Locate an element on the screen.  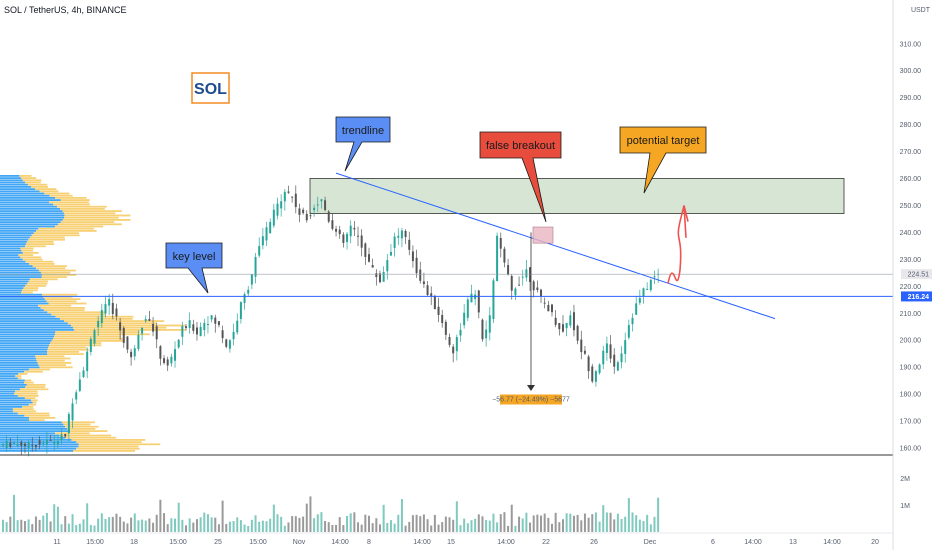
time-tick-label: 11 is located at coordinates (56, 542).